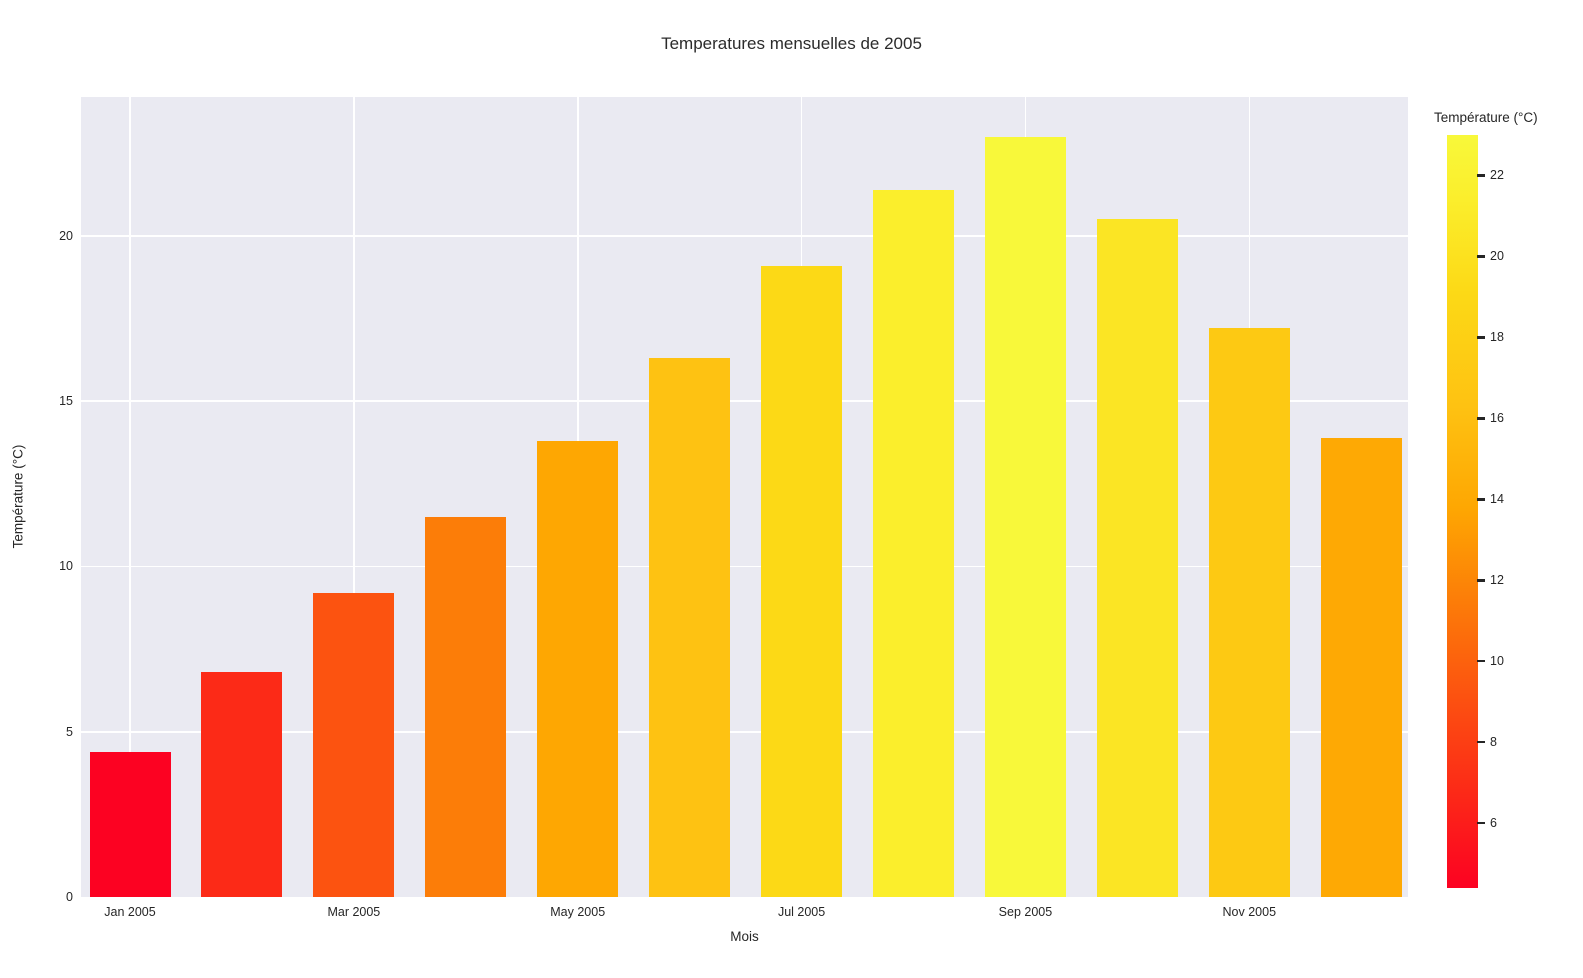 The width and height of the screenshot is (1583, 978). I want to click on colorbar-title: Température (°C), so click(1486, 117).